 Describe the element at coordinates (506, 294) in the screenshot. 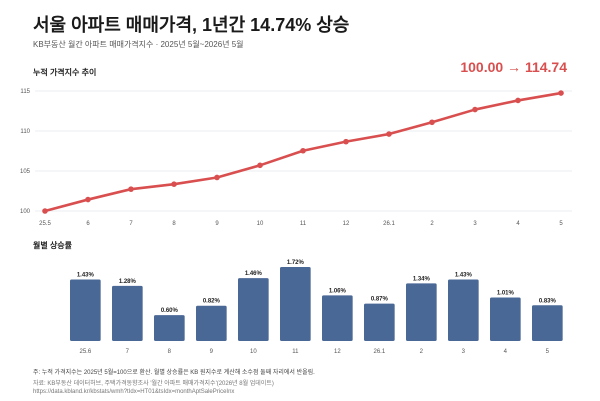

I see `bar-value-label: 1.01%` at that location.